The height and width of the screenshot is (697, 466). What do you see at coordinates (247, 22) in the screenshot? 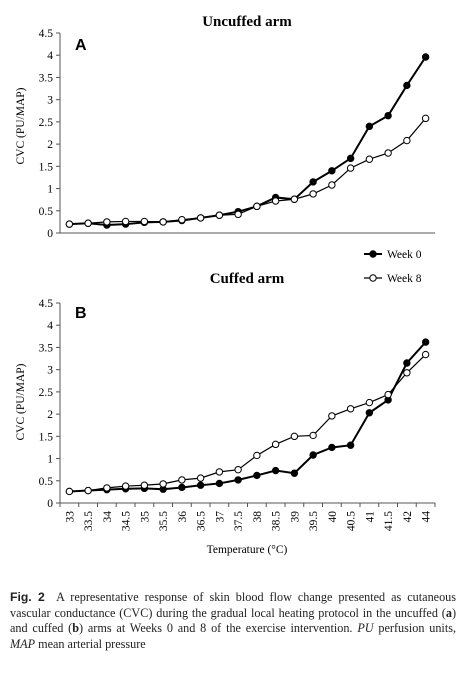
I see `panel-a-title: Uncuffed arm` at bounding box center [247, 22].